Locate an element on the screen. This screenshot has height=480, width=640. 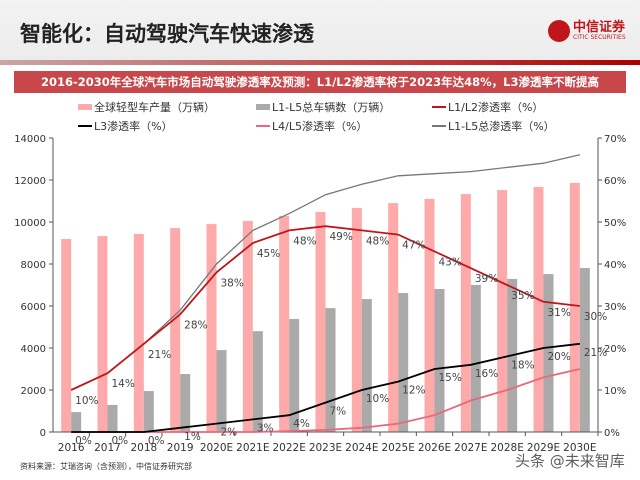
x-tick-label: 2018 is located at coordinates (143, 448).